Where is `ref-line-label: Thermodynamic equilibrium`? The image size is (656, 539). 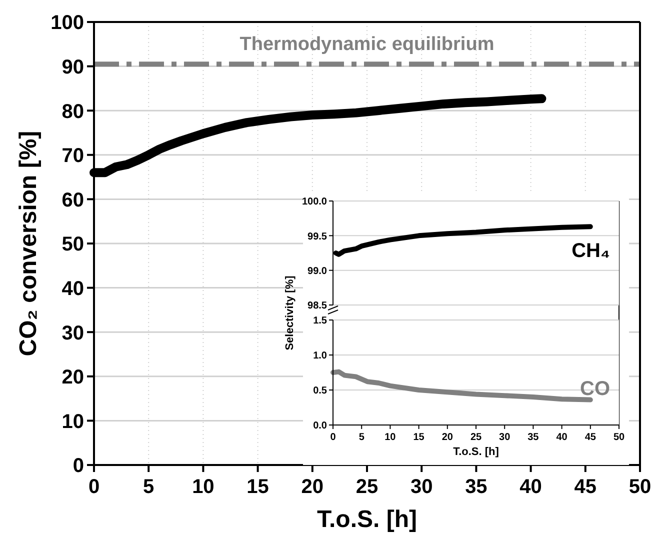
ref-line-label: Thermodynamic equilibrium is located at coordinates (367, 45).